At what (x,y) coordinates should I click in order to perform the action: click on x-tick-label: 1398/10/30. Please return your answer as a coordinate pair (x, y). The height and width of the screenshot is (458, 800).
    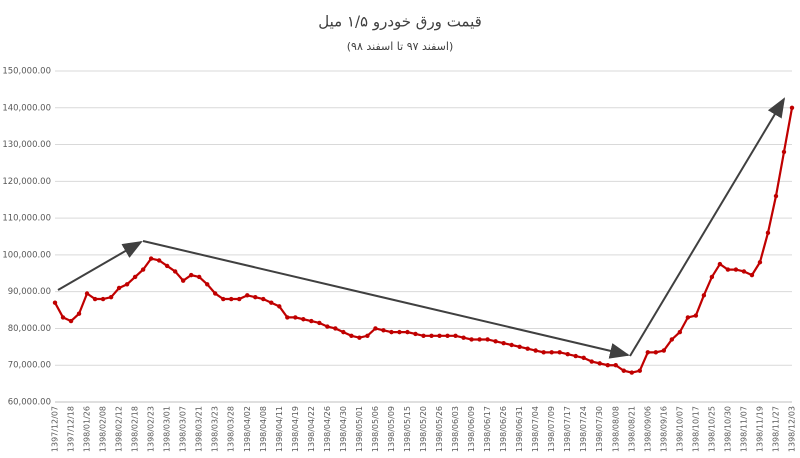
    Looking at the image, I should click on (727, 429).